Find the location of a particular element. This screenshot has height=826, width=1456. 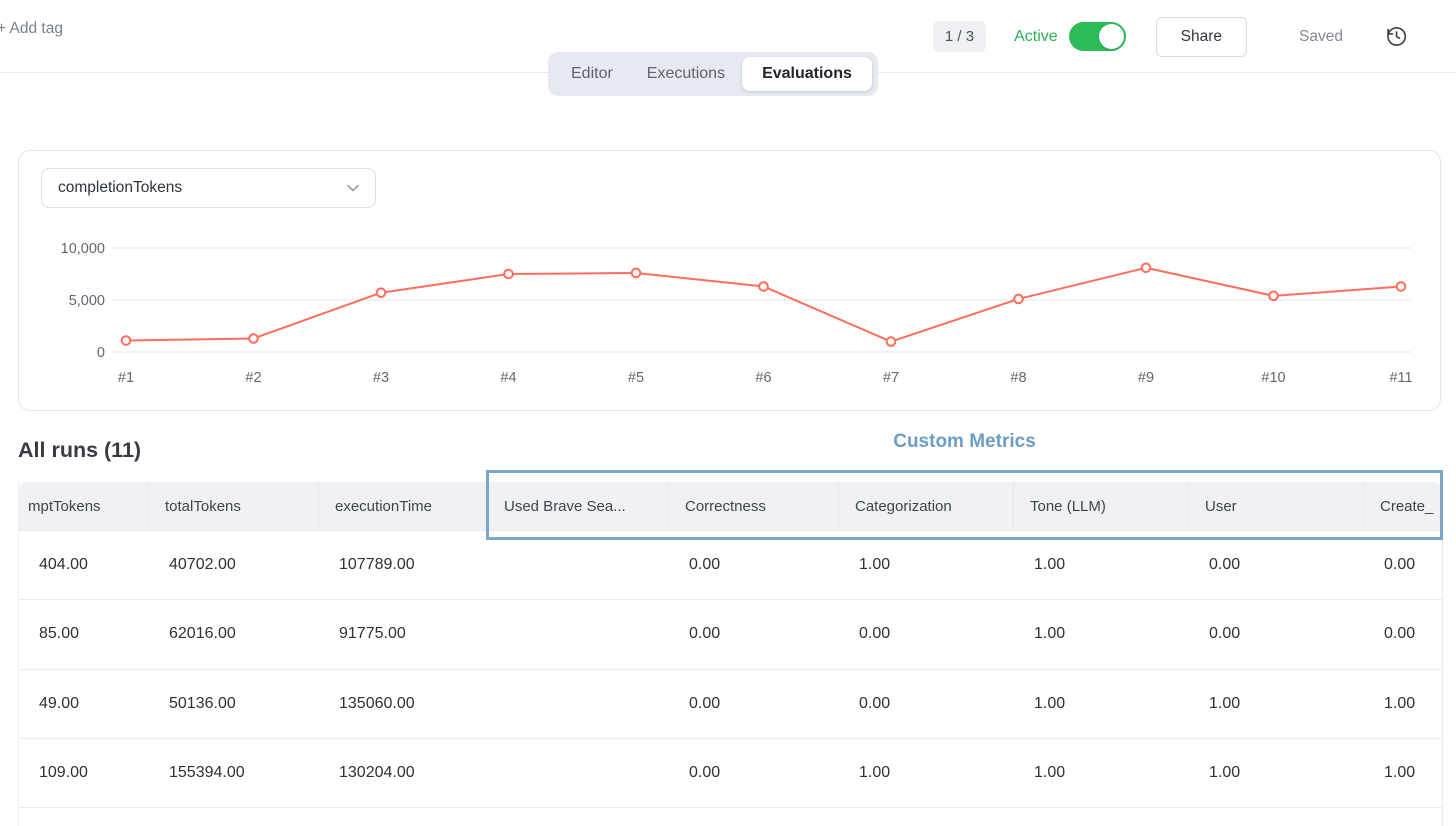

svg-text: #1 is located at coordinates (126, 378).